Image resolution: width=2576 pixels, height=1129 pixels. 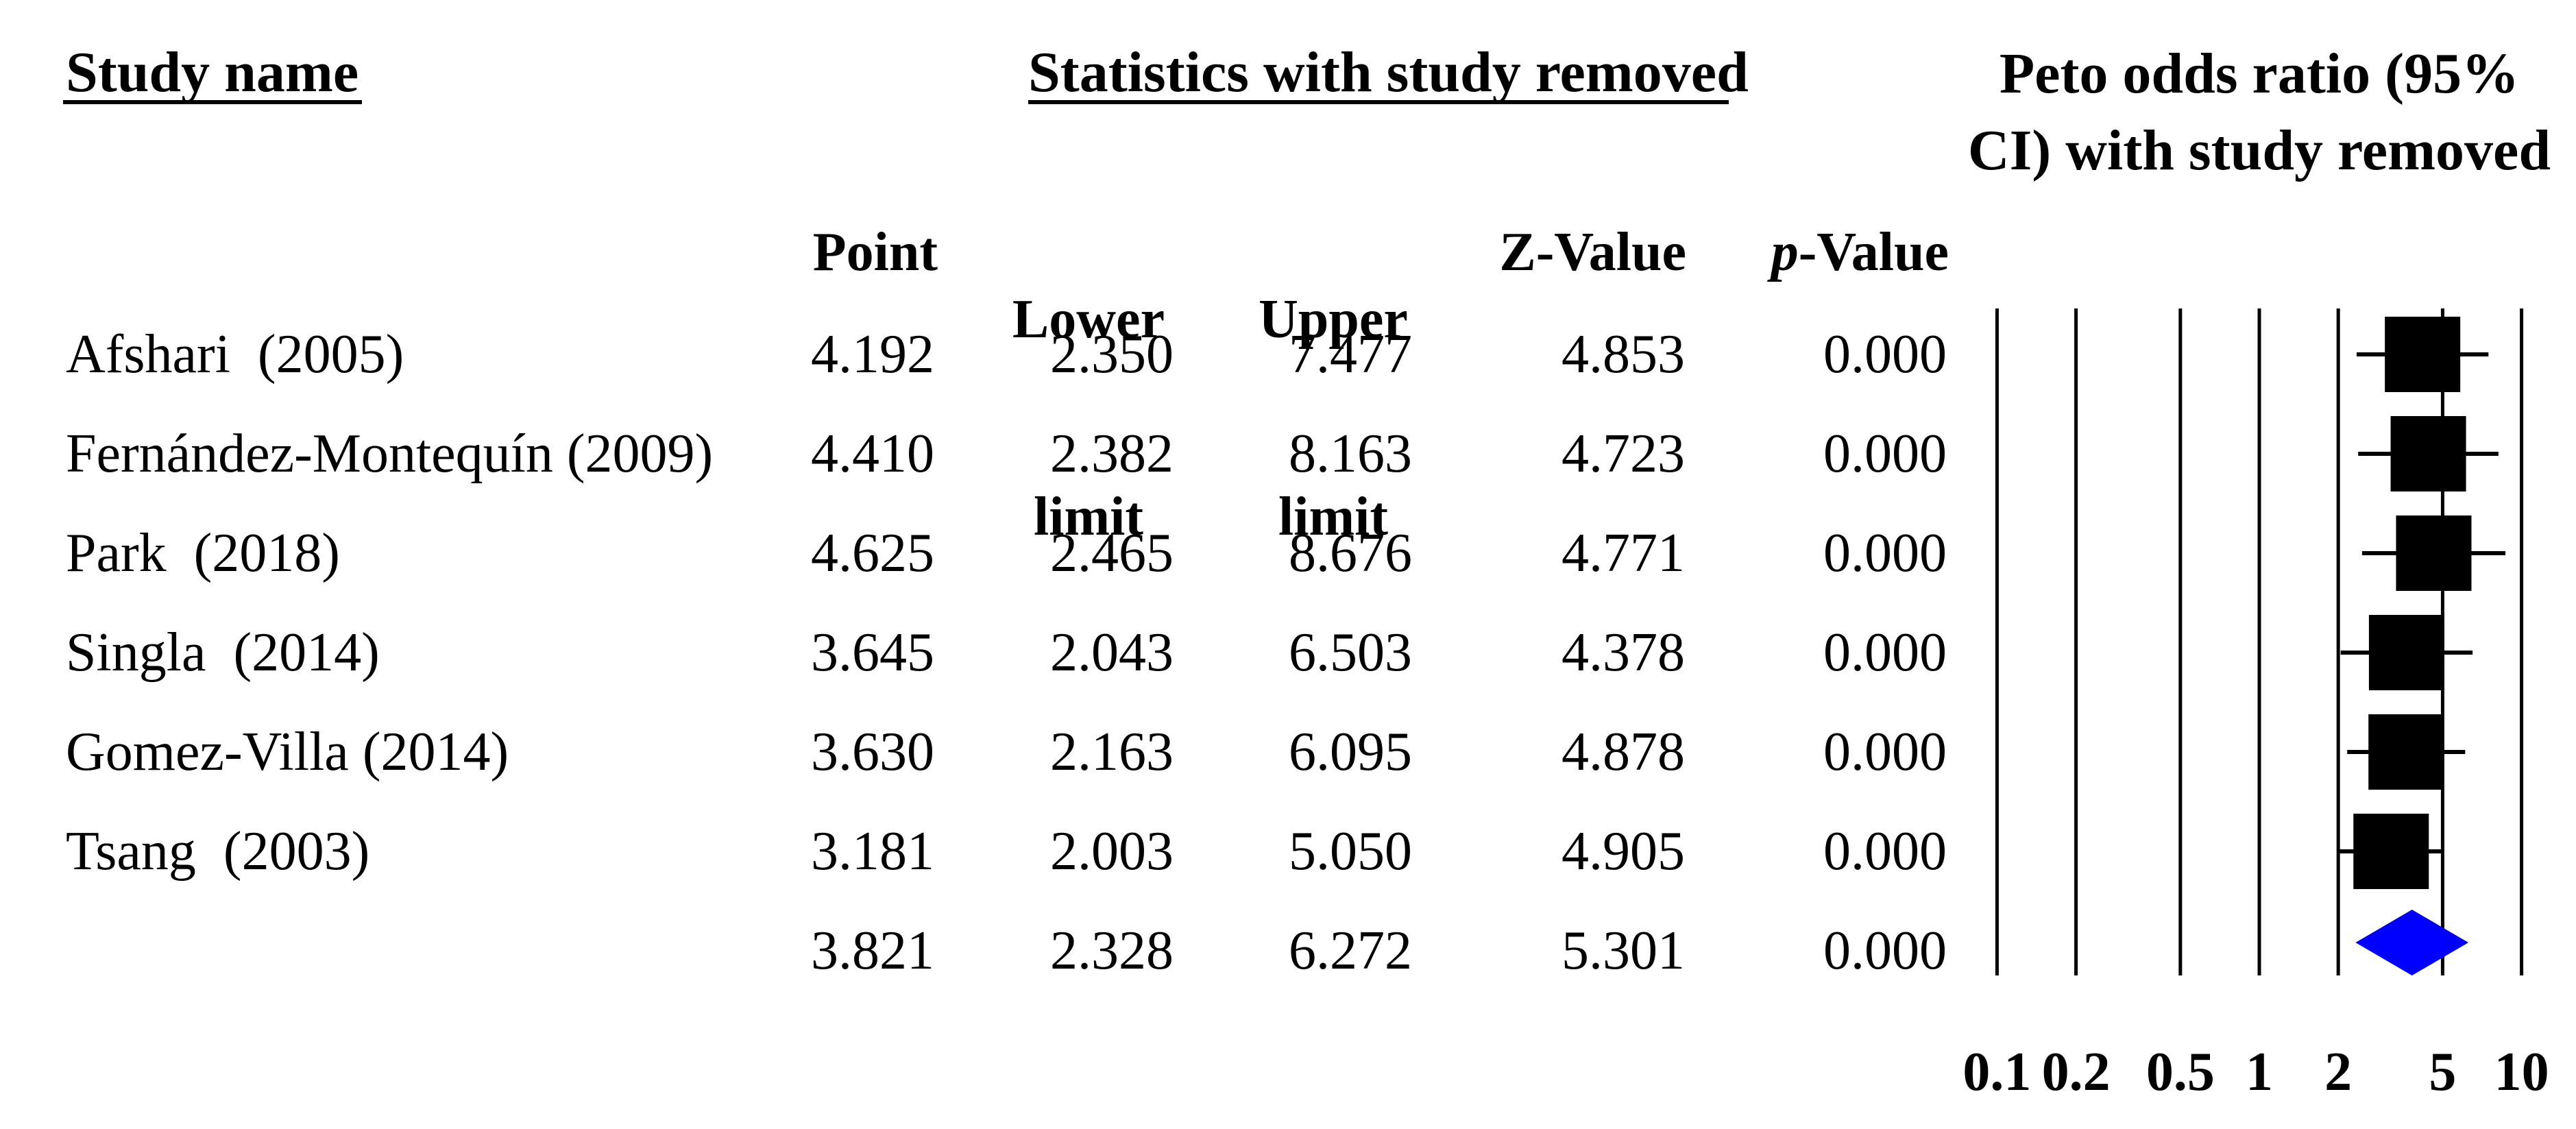 What do you see at coordinates (2259, 150) in the screenshot?
I see `peto-header-line2: CI) with study removed` at bounding box center [2259, 150].